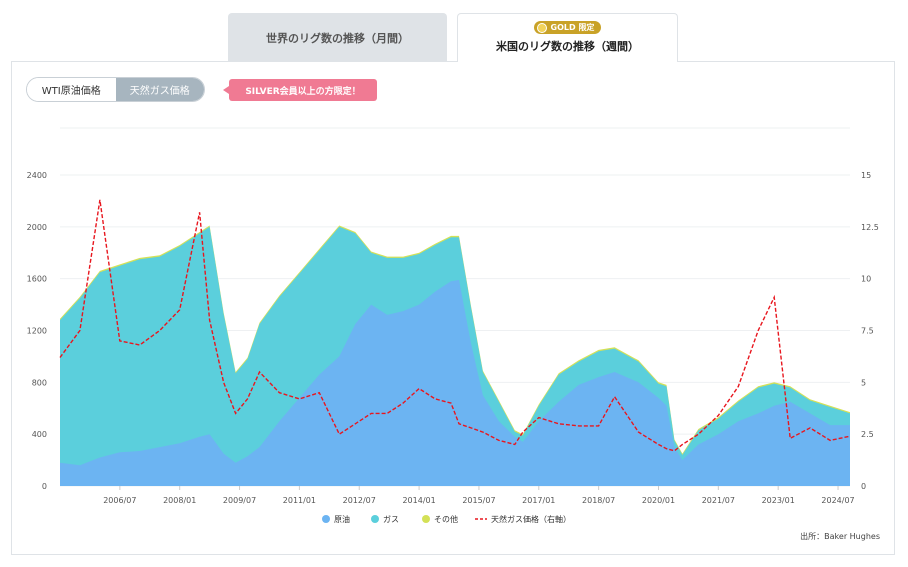 Image resolution: width=908 pixels, height=567 pixels. What do you see at coordinates (863, 382) in the screenshot?
I see `right-axis-tick-label: 5` at bounding box center [863, 382].